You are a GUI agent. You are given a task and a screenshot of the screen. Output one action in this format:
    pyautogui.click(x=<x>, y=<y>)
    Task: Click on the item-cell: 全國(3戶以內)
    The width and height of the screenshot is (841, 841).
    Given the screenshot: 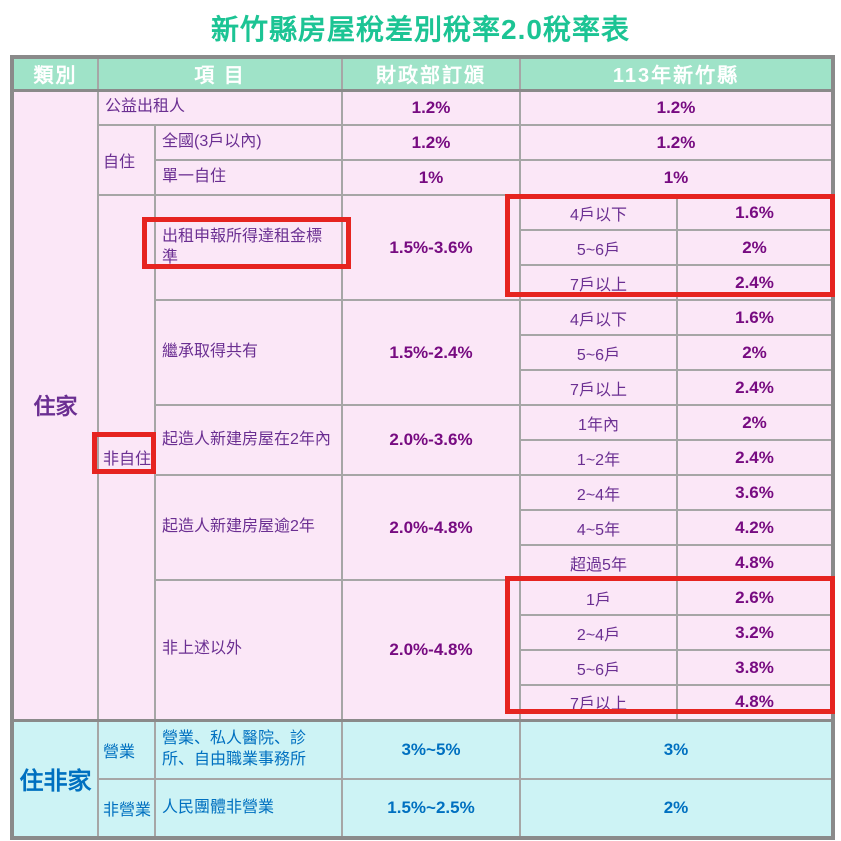 What is the action you would take?
    pyautogui.click(x=248, y=142)
    